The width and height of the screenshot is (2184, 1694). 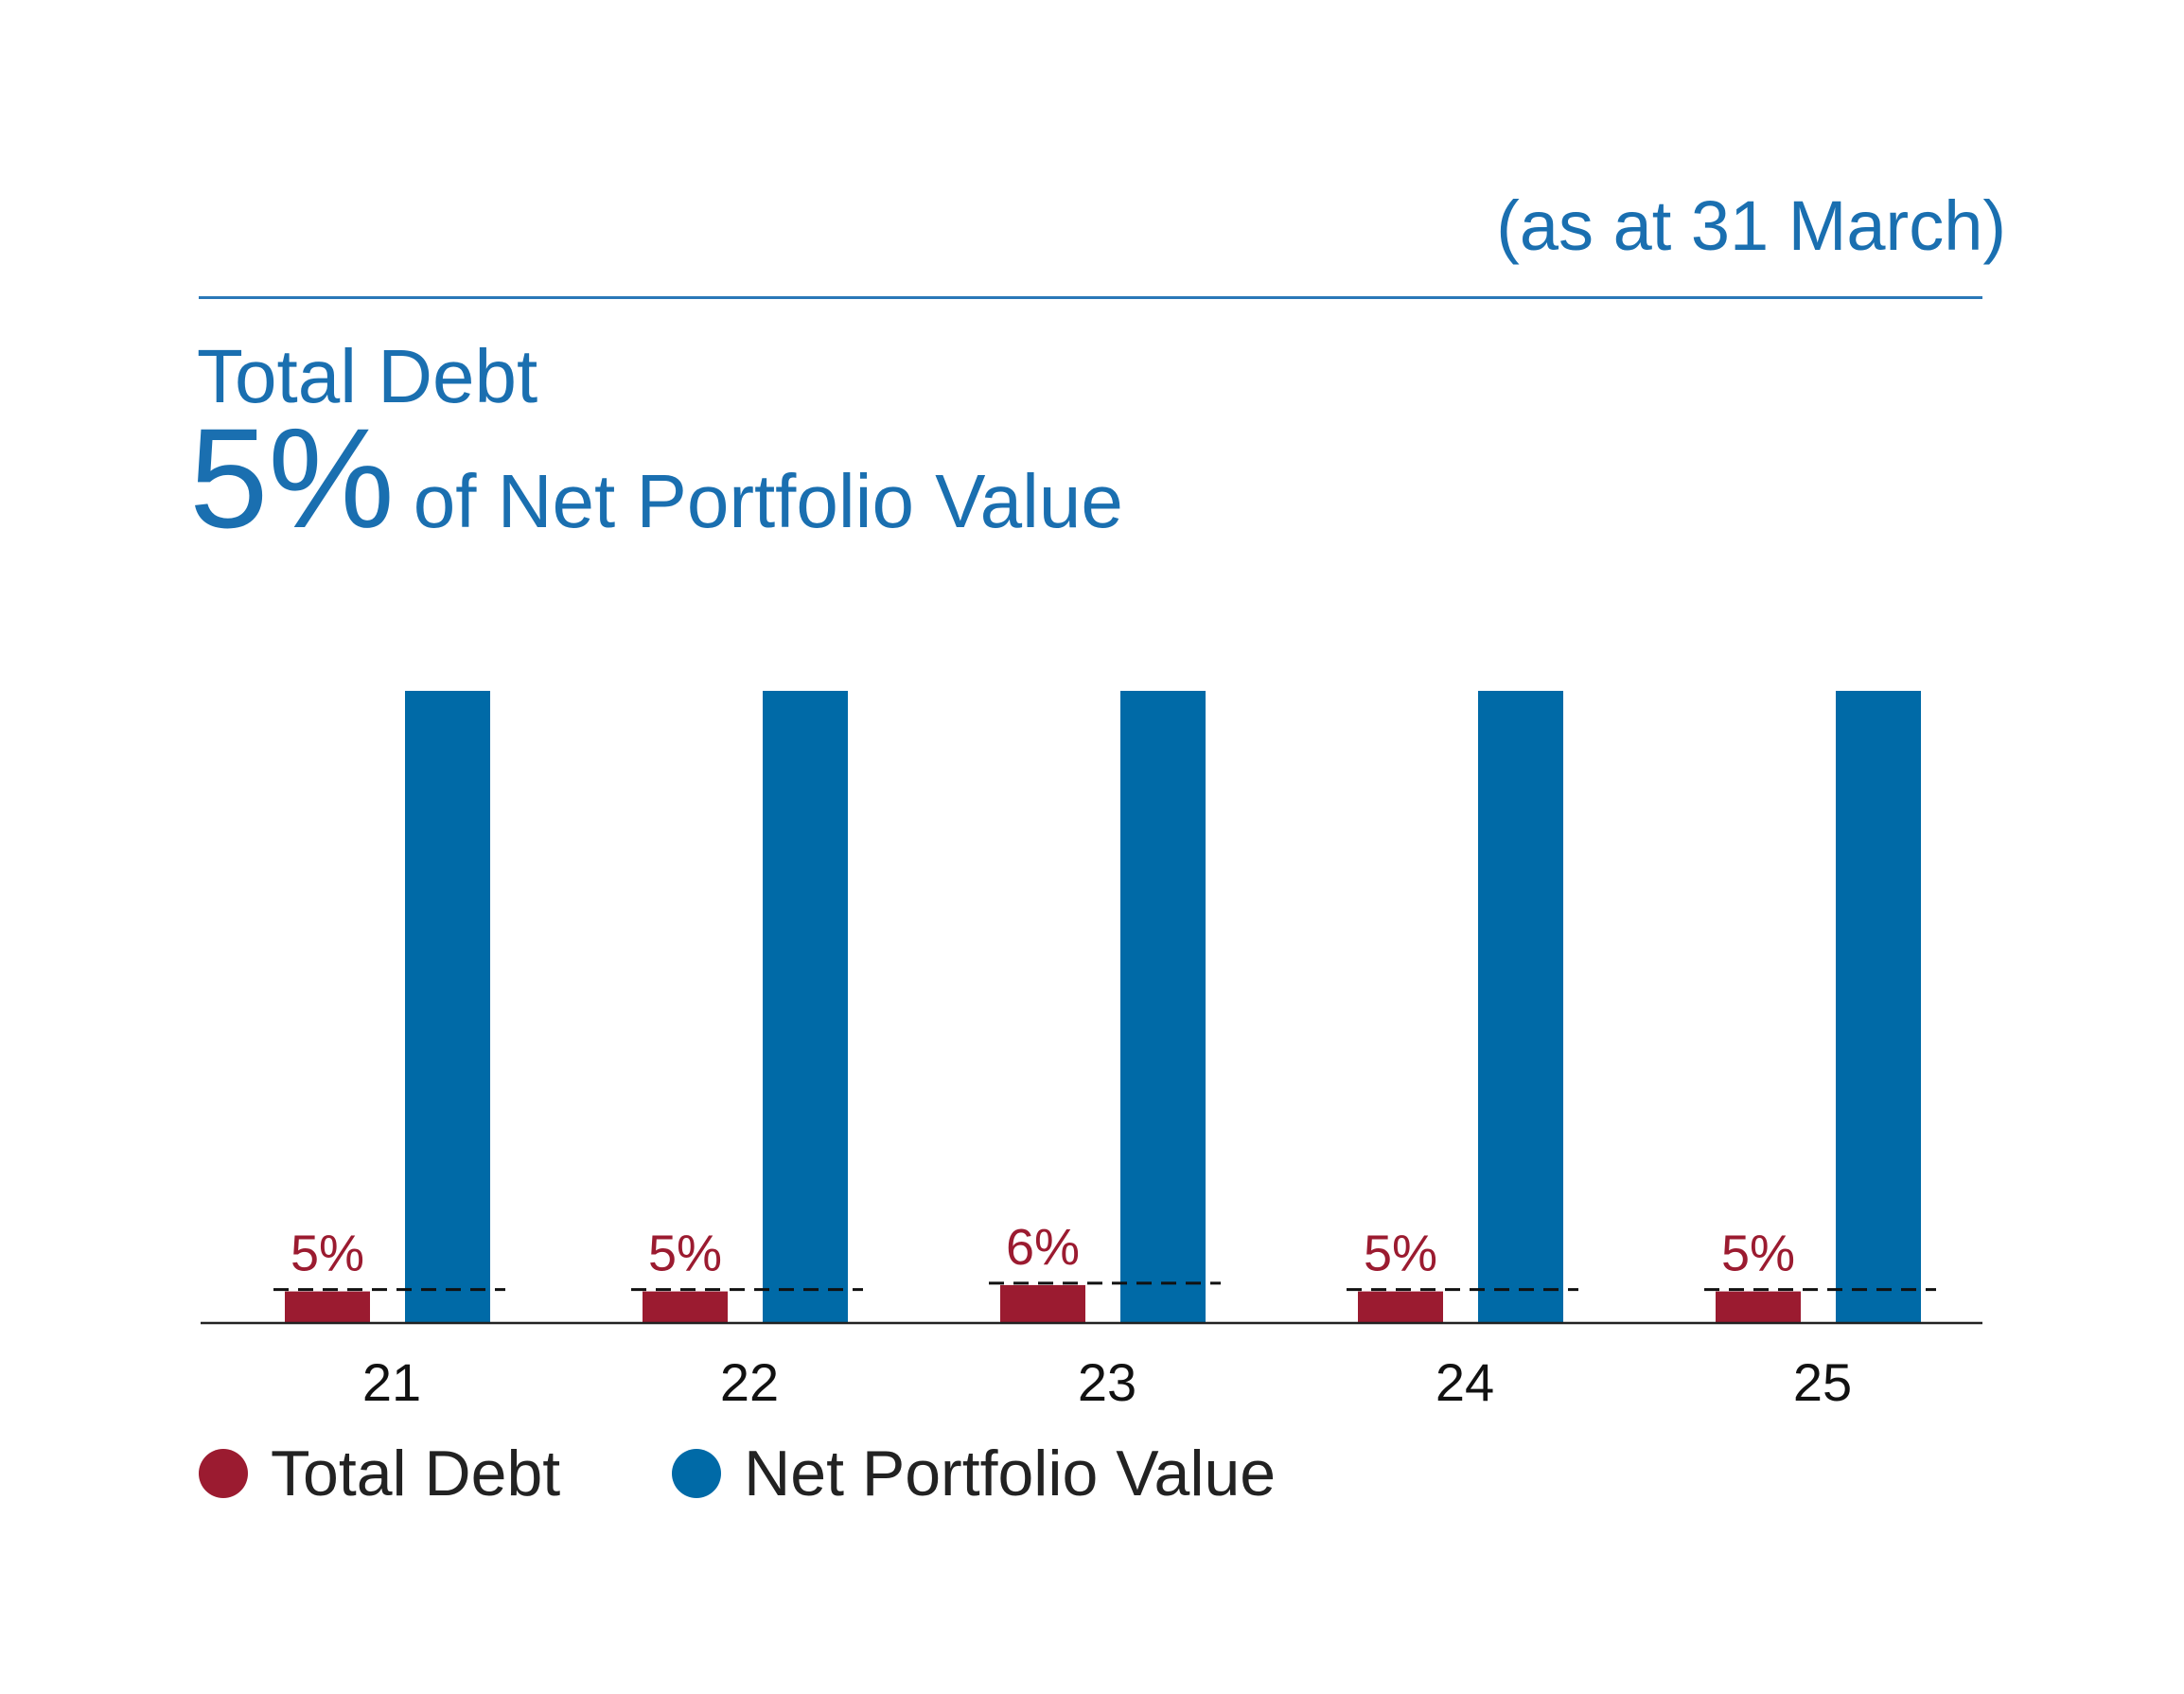 I want to click on metric-label: Total Debt, so click(x=367, y=376).